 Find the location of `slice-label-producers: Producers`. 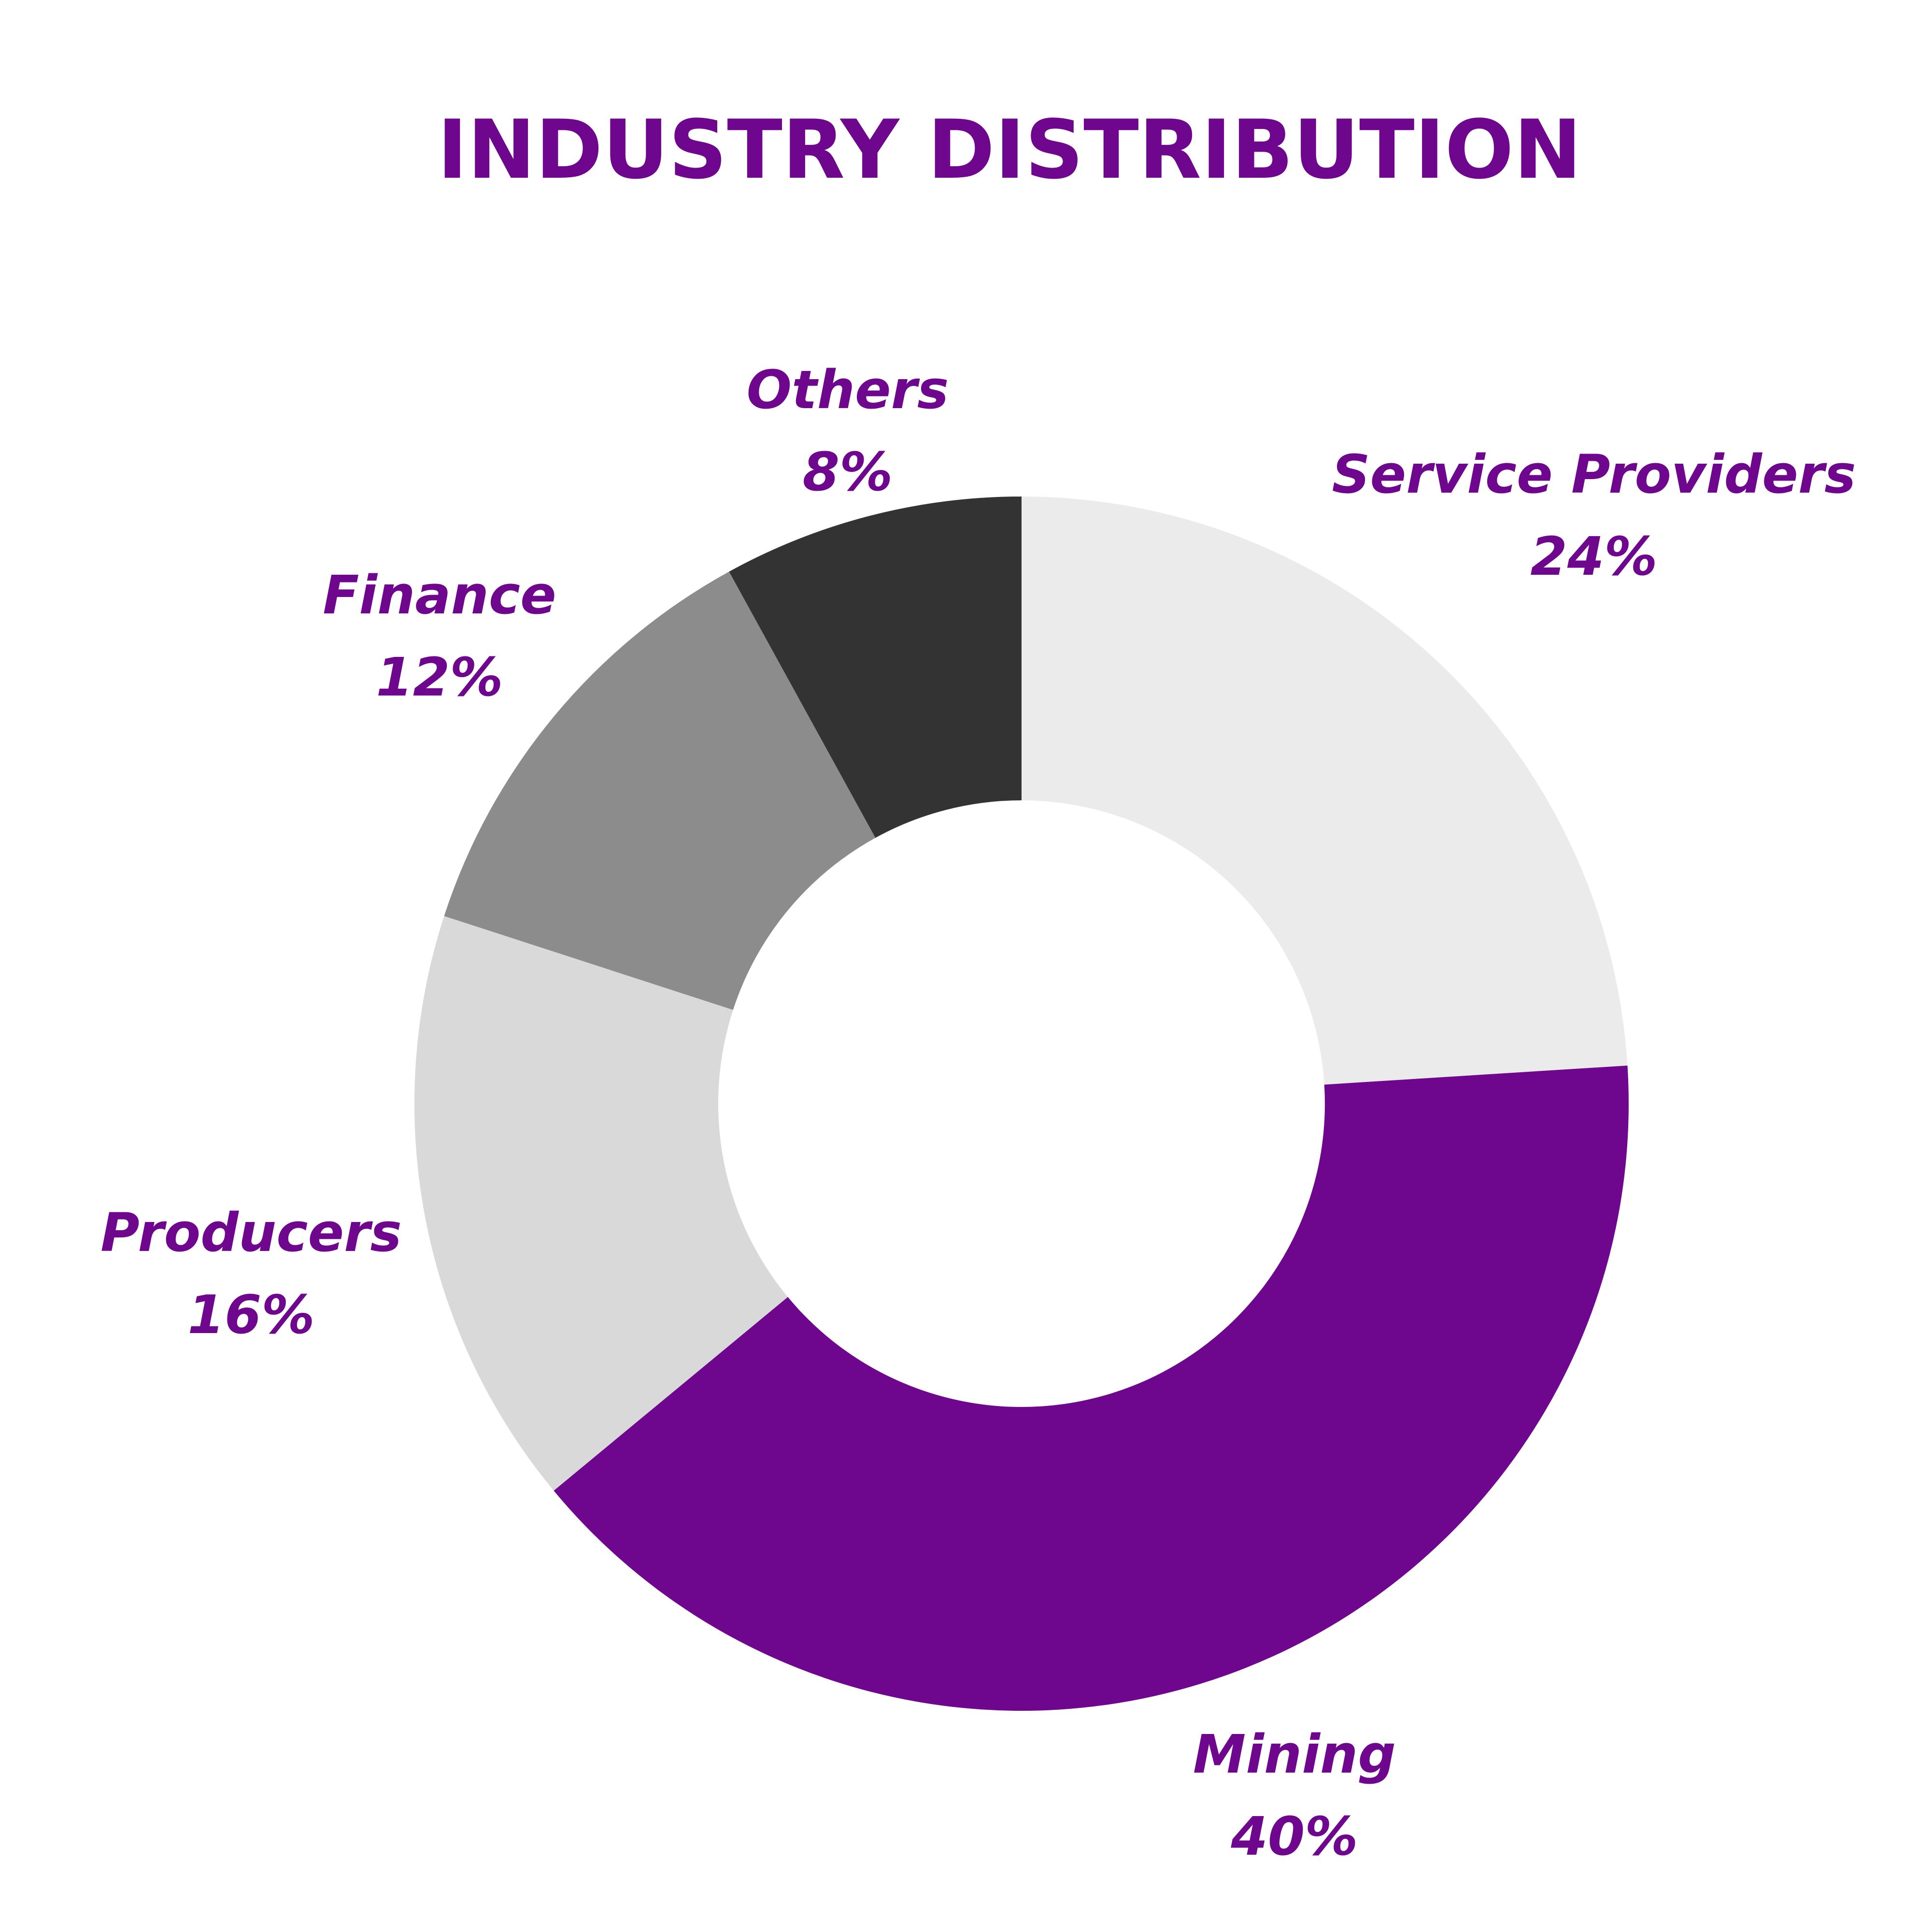

slice-label-producers: Producers is located at coordinates (251, 1233).